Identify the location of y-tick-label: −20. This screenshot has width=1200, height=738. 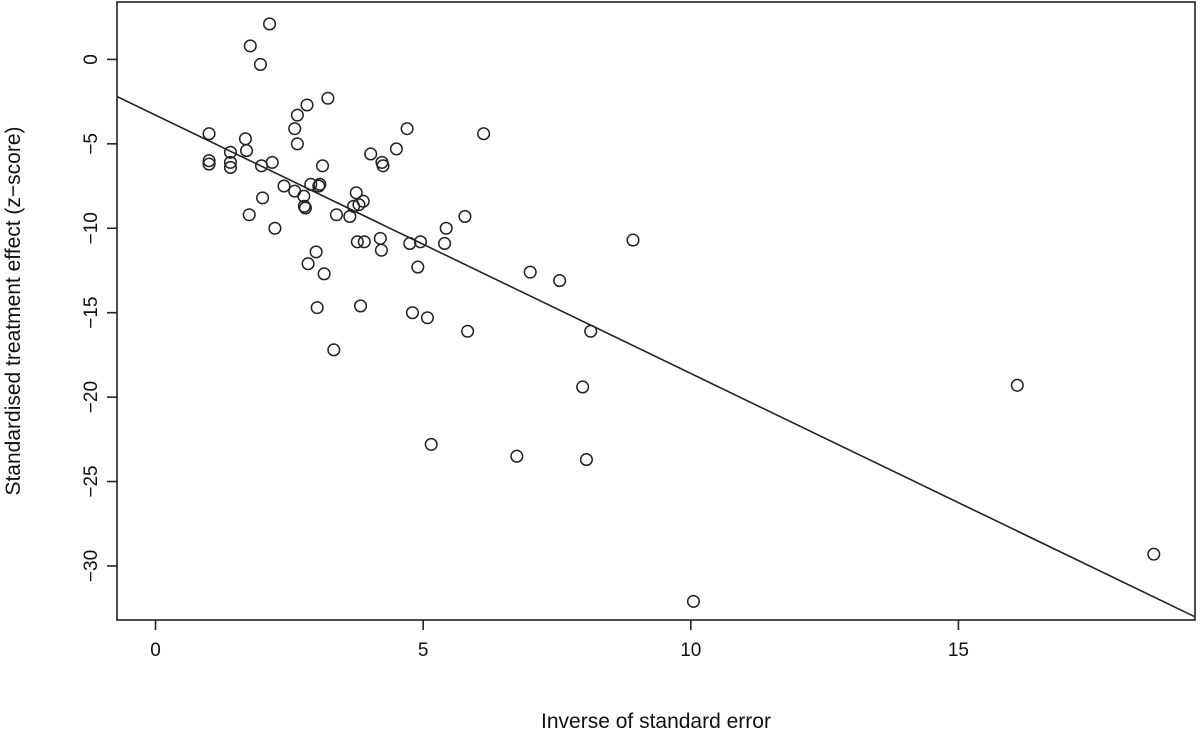
(91, 397).